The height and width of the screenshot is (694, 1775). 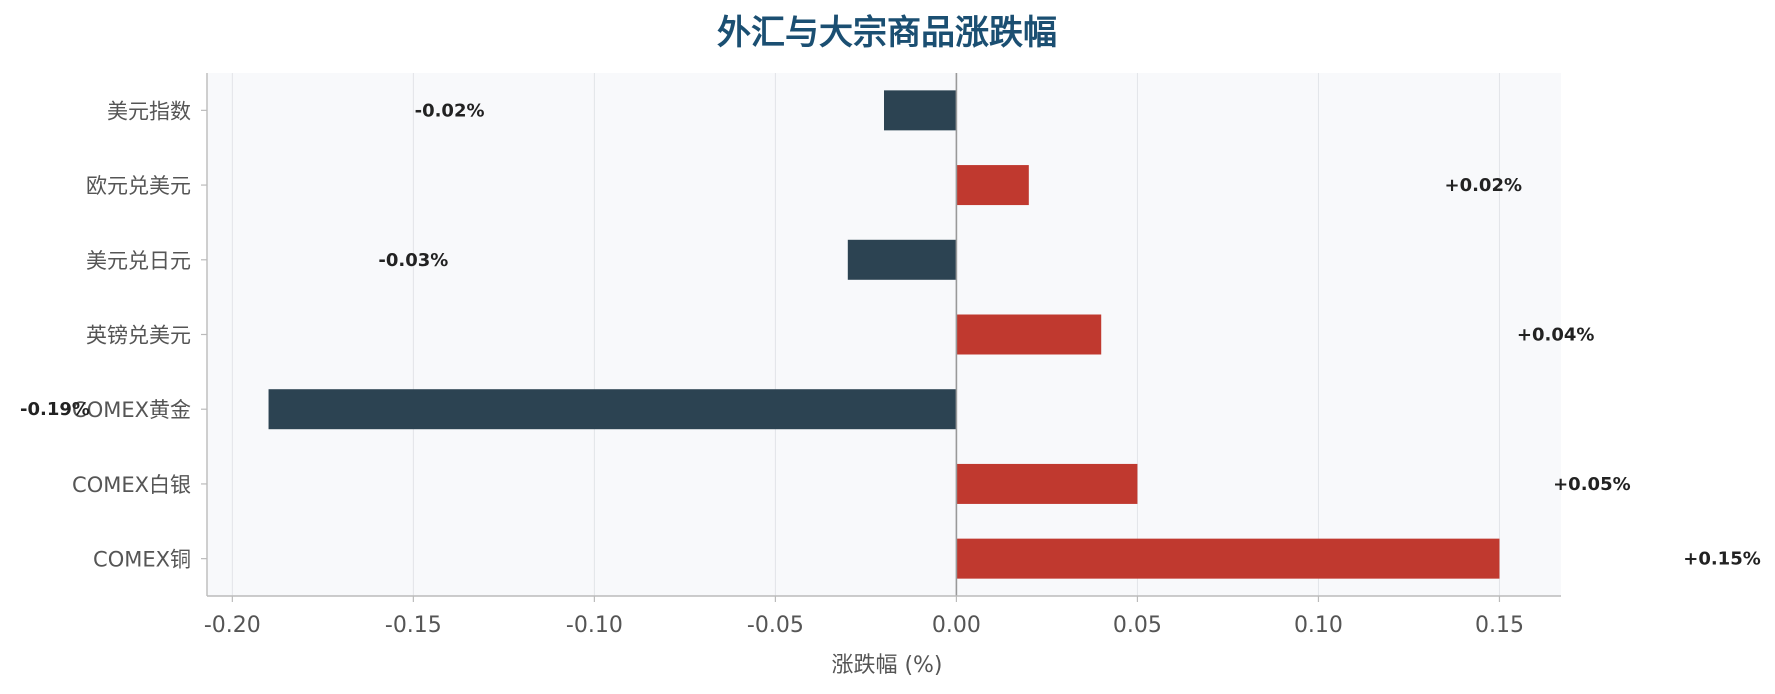 I want to click on data-label: +0.02%, so click(x=1483, y=185).